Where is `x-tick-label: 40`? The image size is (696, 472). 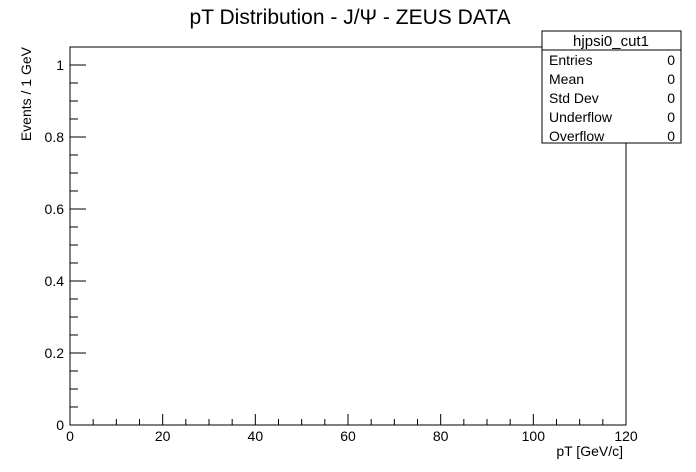
x-tick-label: 40 is located at coordinates (256, 436).